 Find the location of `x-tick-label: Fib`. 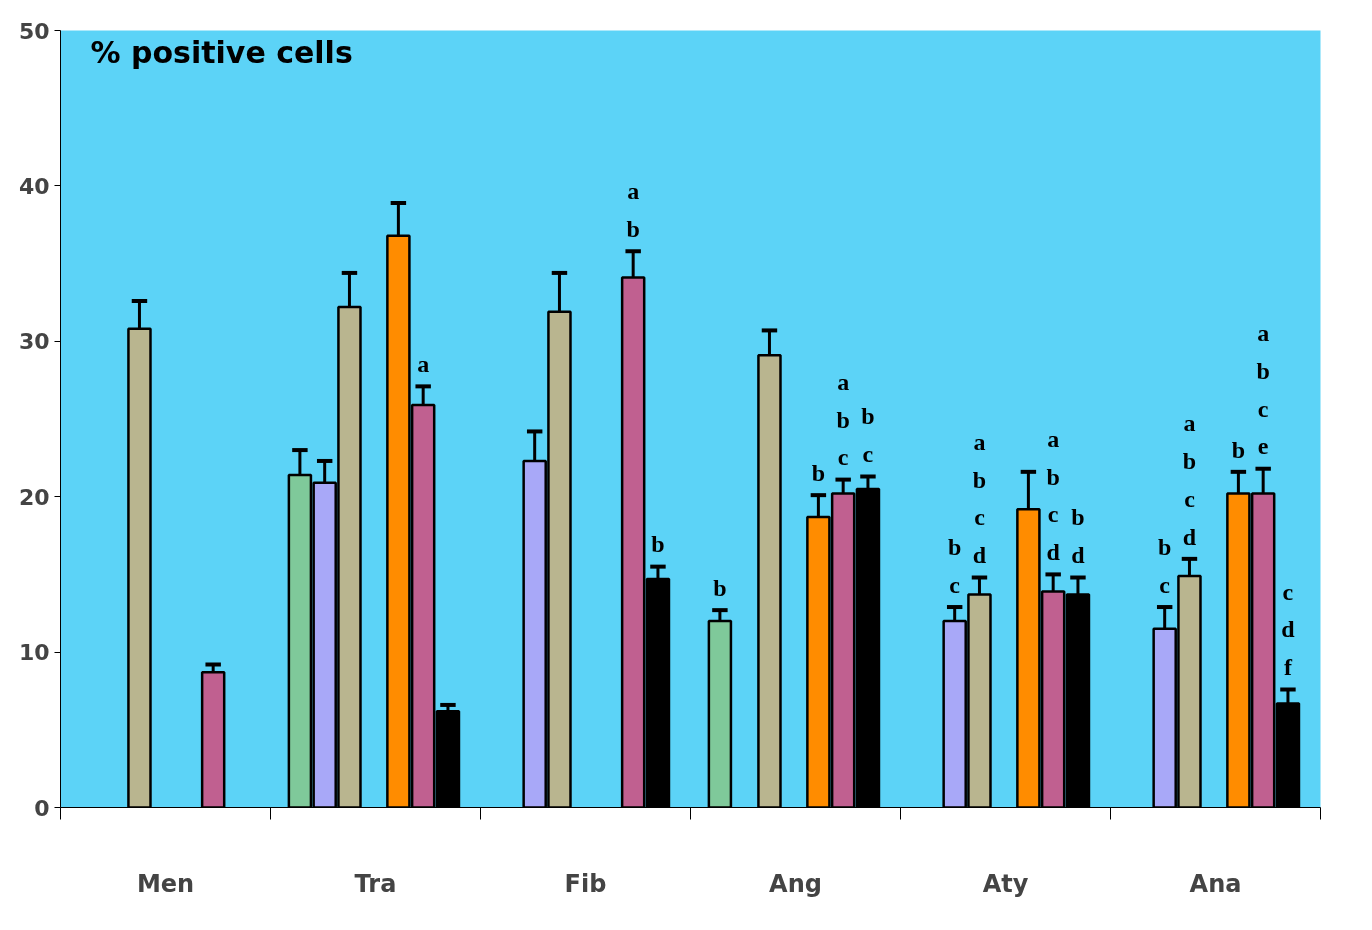

x-tick-label: Fib is located at coordinates (585, 883).